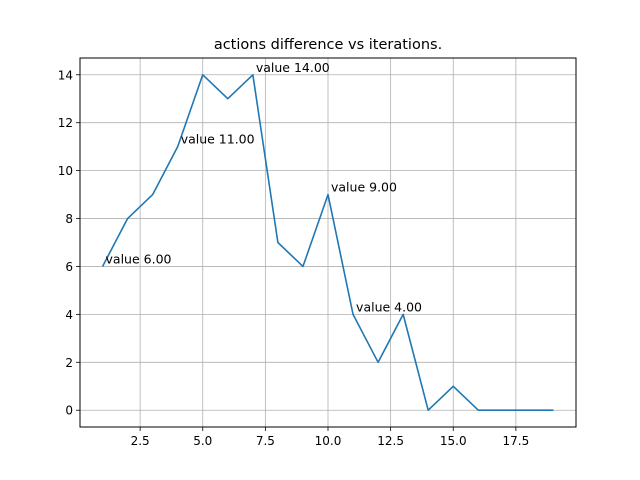 The image size is (640, 480). I want to click on y-tick-label: 14, so click(65, 75).